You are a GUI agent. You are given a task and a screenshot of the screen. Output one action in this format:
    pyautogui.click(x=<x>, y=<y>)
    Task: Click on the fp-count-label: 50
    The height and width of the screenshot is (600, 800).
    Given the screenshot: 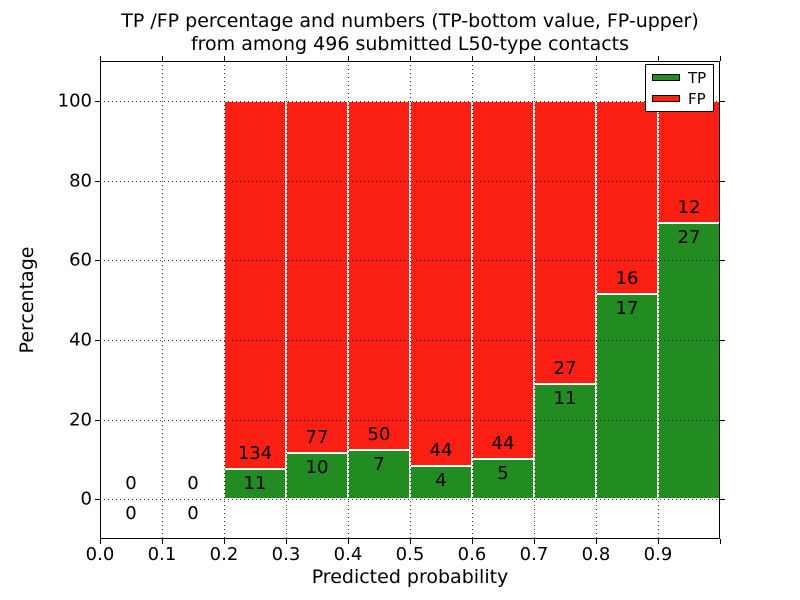 What is the action you would take?
    pyautogui.click(x=379, y=435)
    